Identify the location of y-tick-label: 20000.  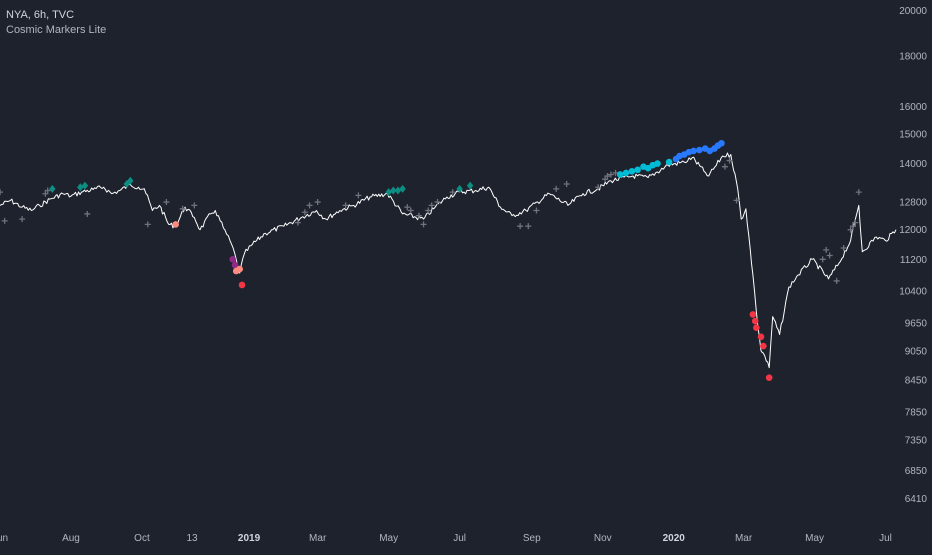
(913, 11).